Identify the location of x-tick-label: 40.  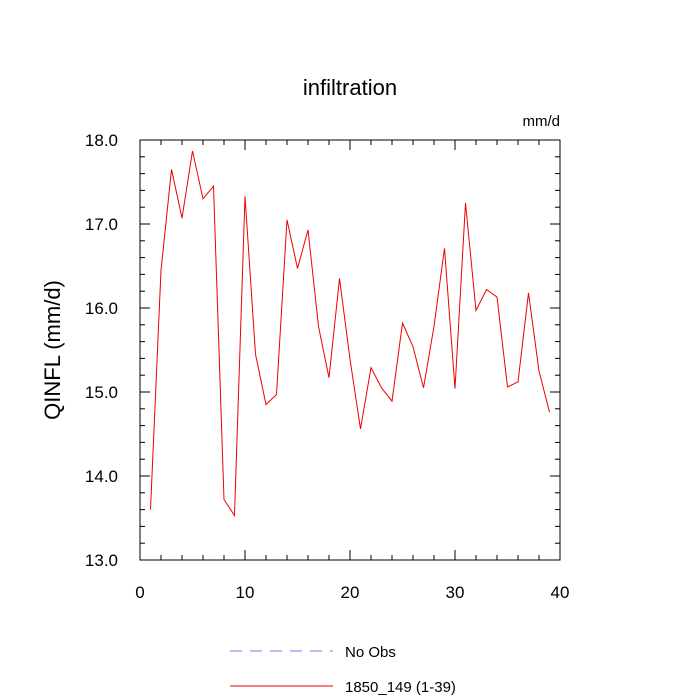
(560, 592).